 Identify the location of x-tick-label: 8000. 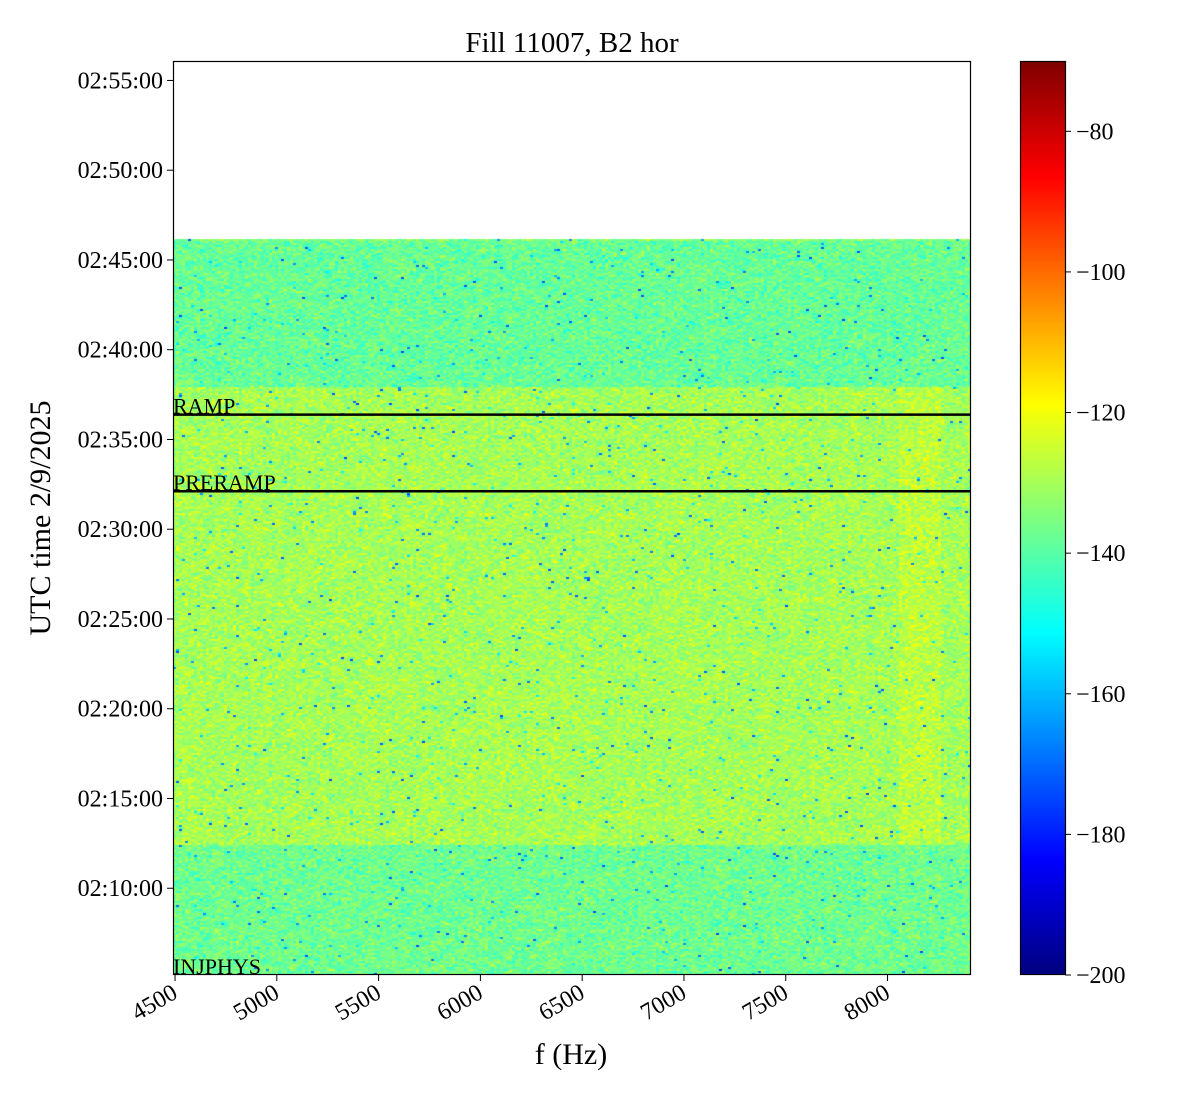
(867, 1003).